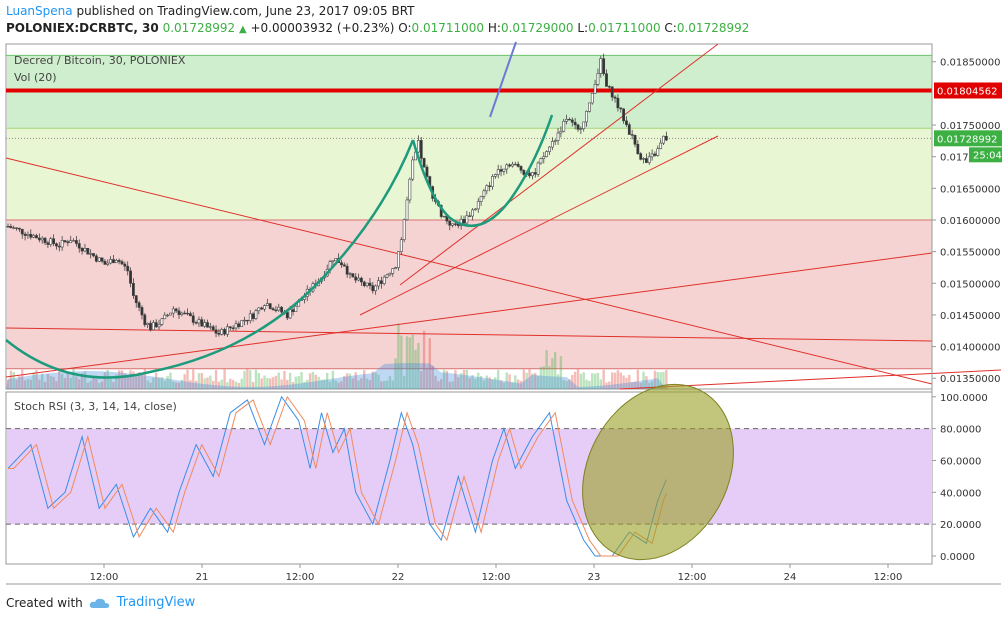  I want to click on low-label: L:, so click(583, 28).